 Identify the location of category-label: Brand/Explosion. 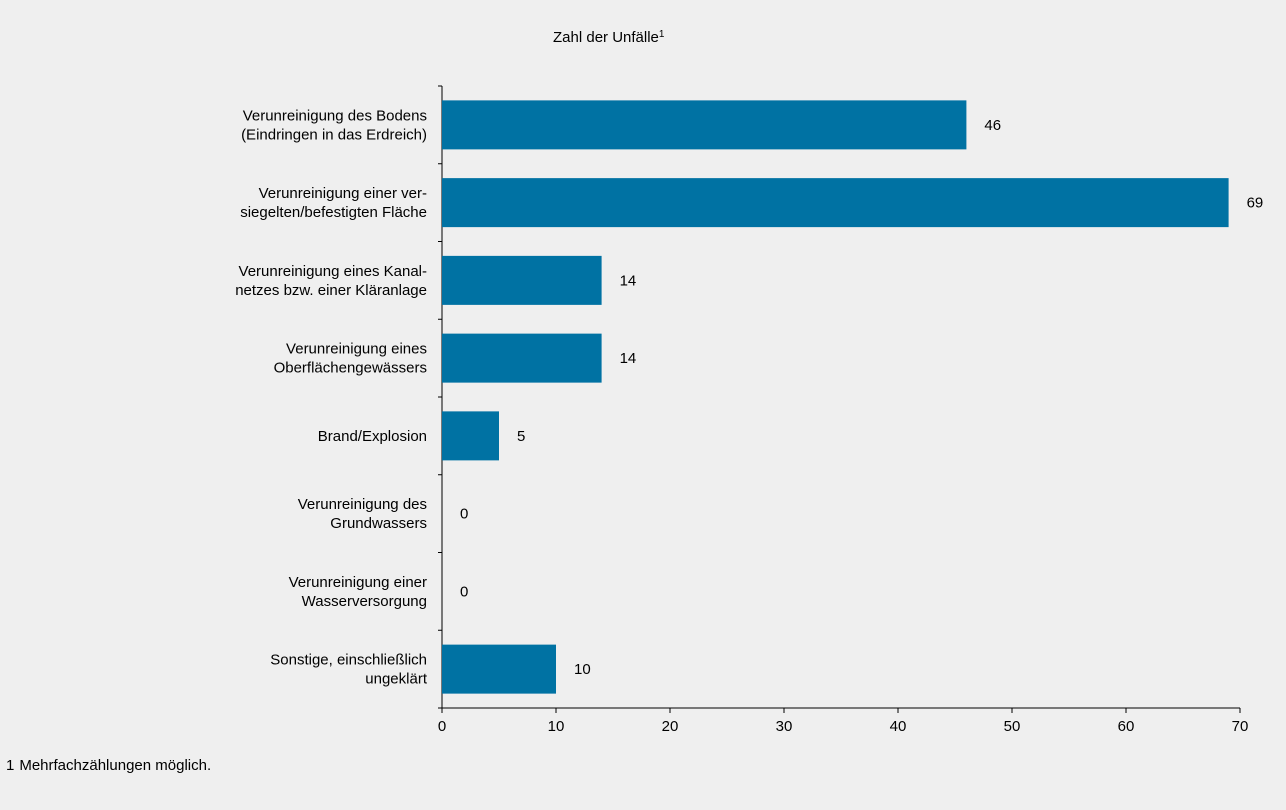
(372, 436).